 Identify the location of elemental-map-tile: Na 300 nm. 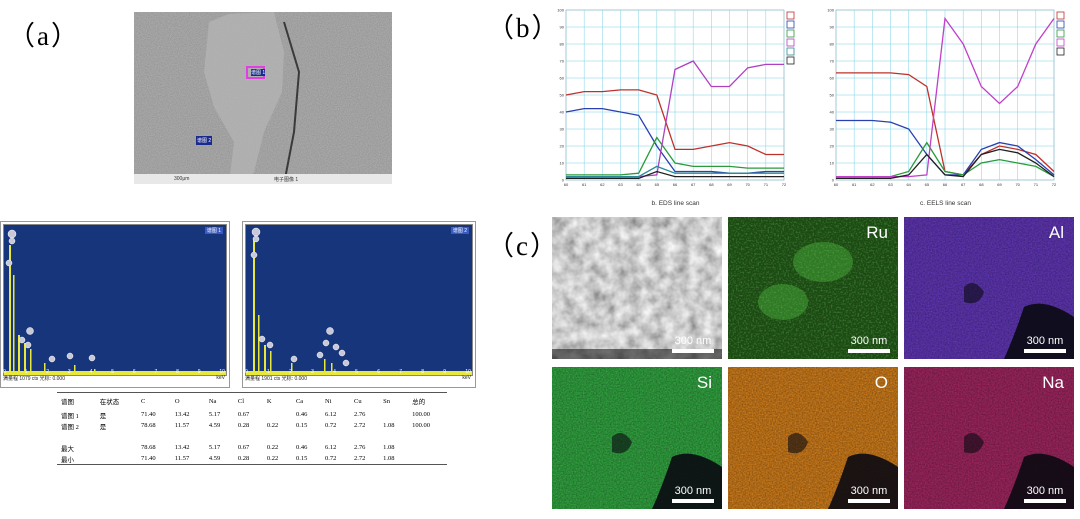
(989, 438).